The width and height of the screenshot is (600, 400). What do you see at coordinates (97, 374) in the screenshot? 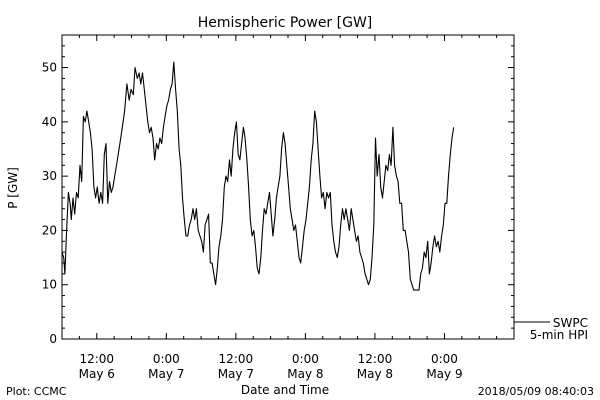
I see `x-tick-date: May 6` at bounding box center [97, 374].